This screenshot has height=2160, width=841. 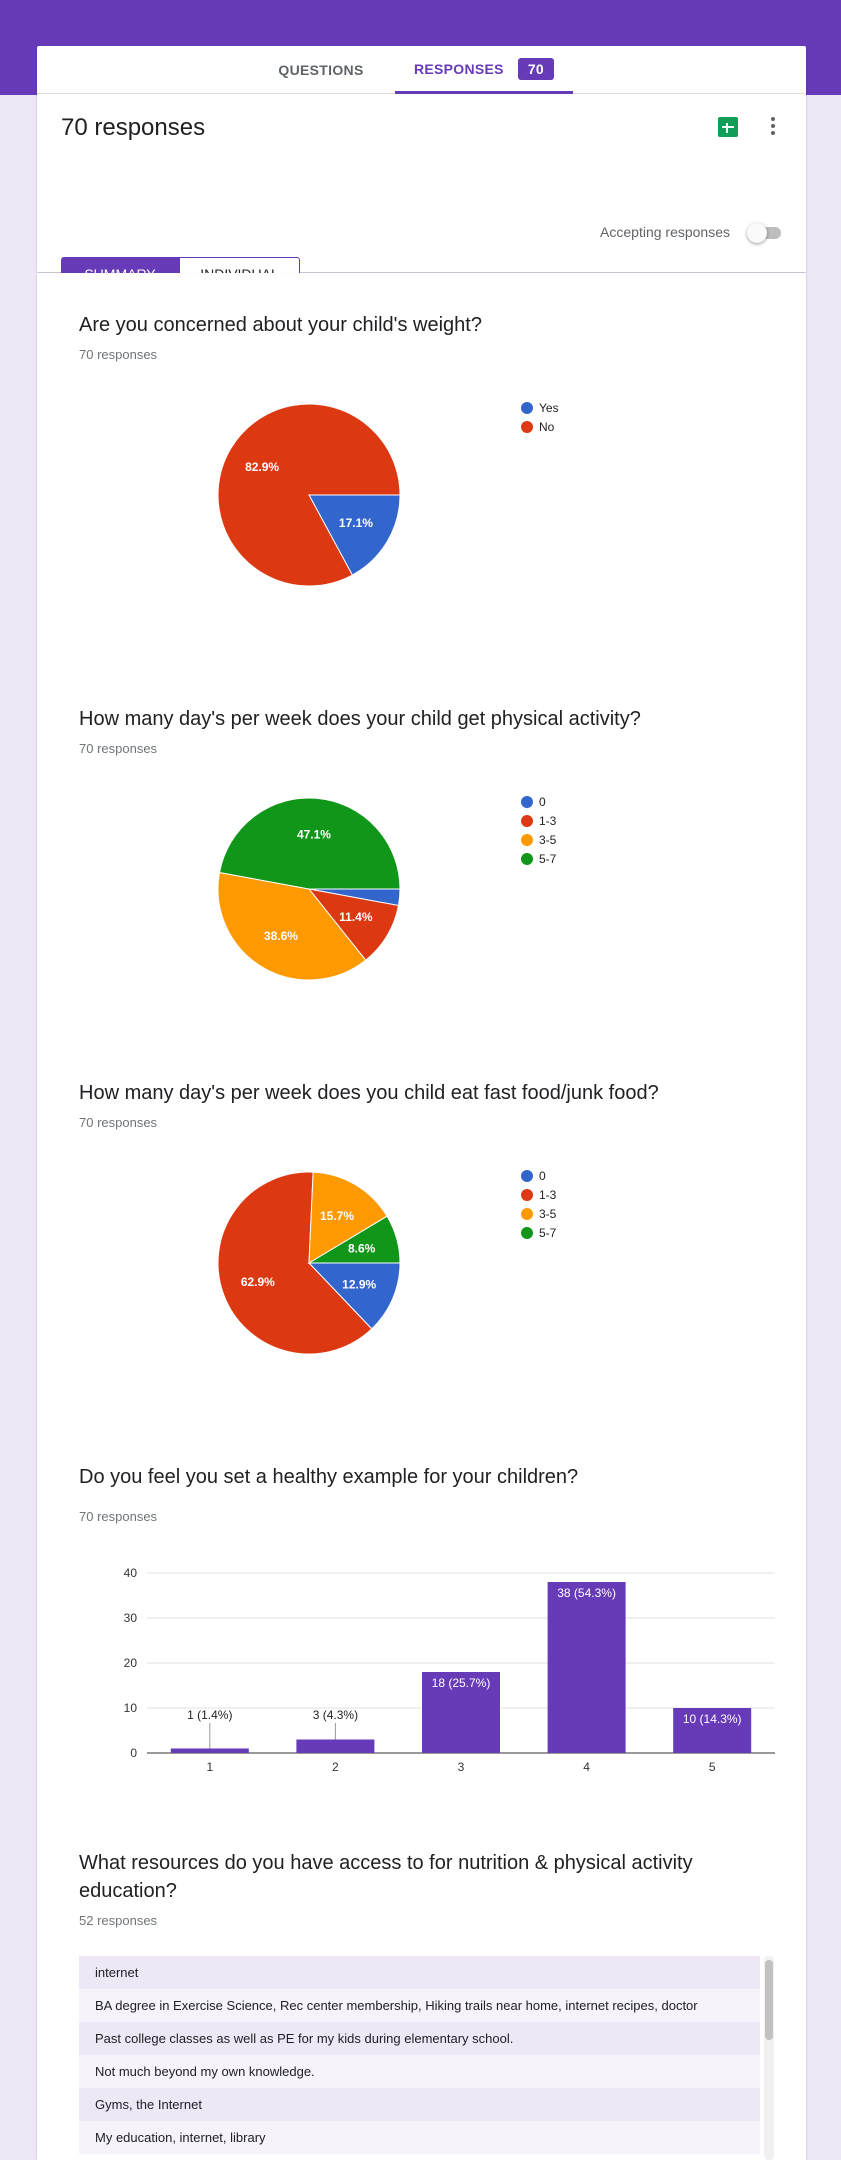 I want to click on list-item: Gyms, the Internet, so click(x=419, y=2104).